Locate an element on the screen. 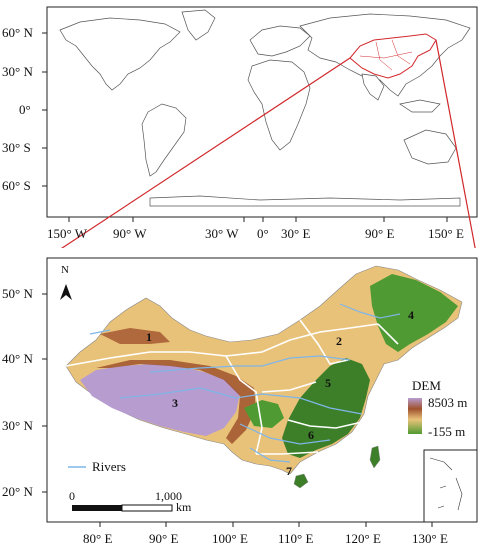 The width and height of the screenshot is (487, 555). dem-legend-title: DEM is located at coordinates (426, 385).